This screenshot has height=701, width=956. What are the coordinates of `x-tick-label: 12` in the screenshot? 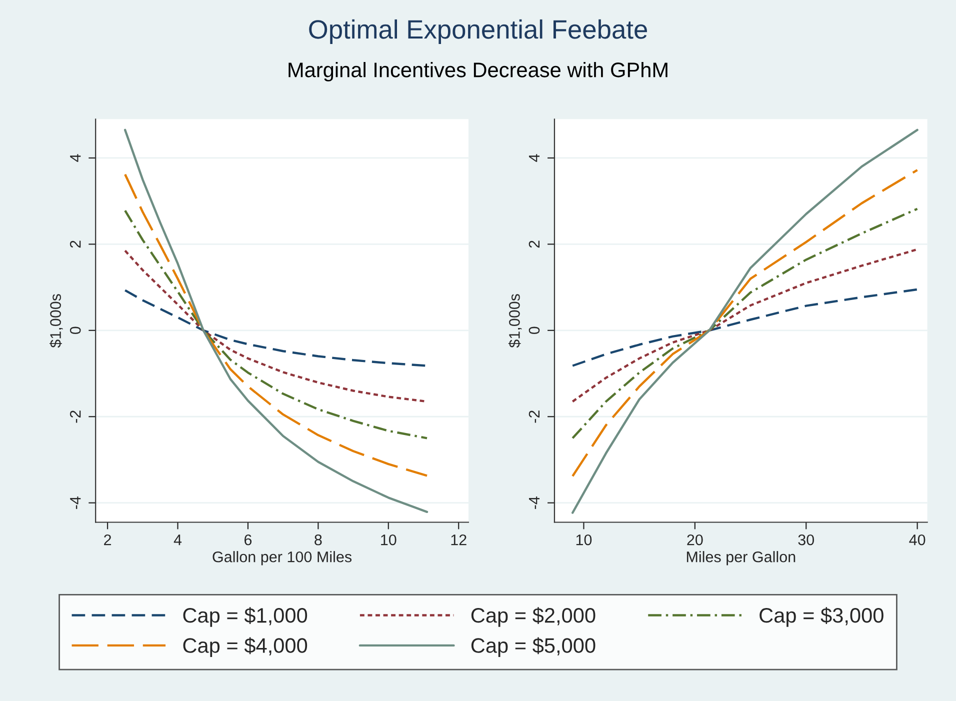 It's located at (458, 540).